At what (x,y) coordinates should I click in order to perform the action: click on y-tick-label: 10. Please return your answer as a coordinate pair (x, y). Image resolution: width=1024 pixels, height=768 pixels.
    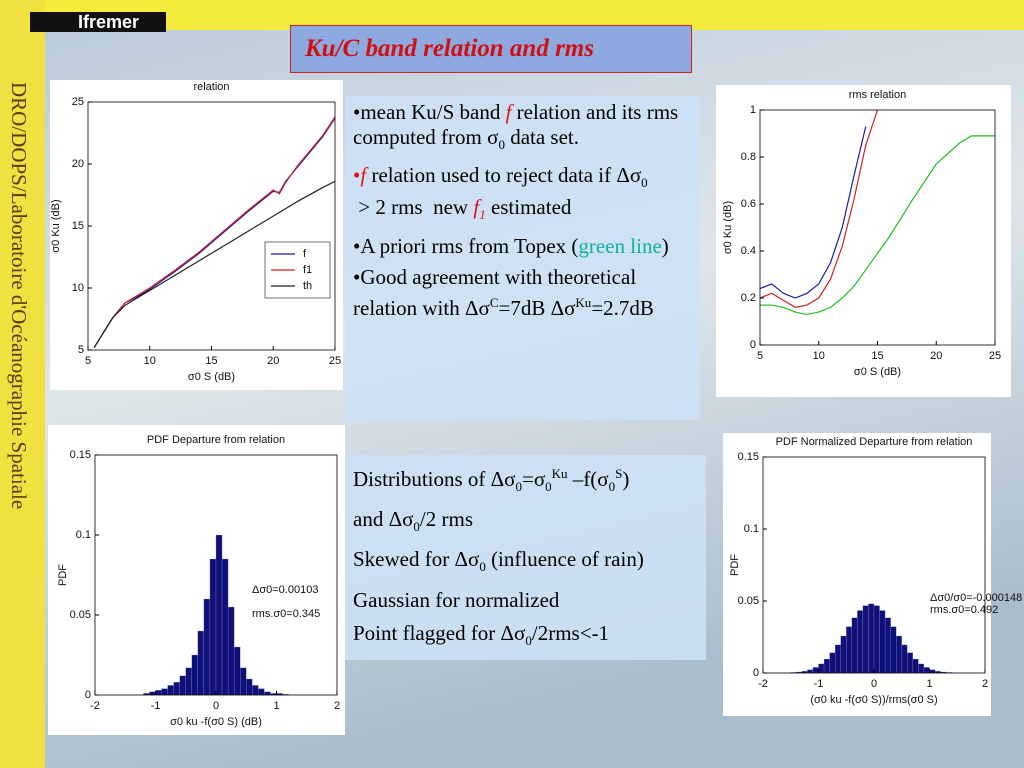
    Looking at the image, I should click on (78, 288).